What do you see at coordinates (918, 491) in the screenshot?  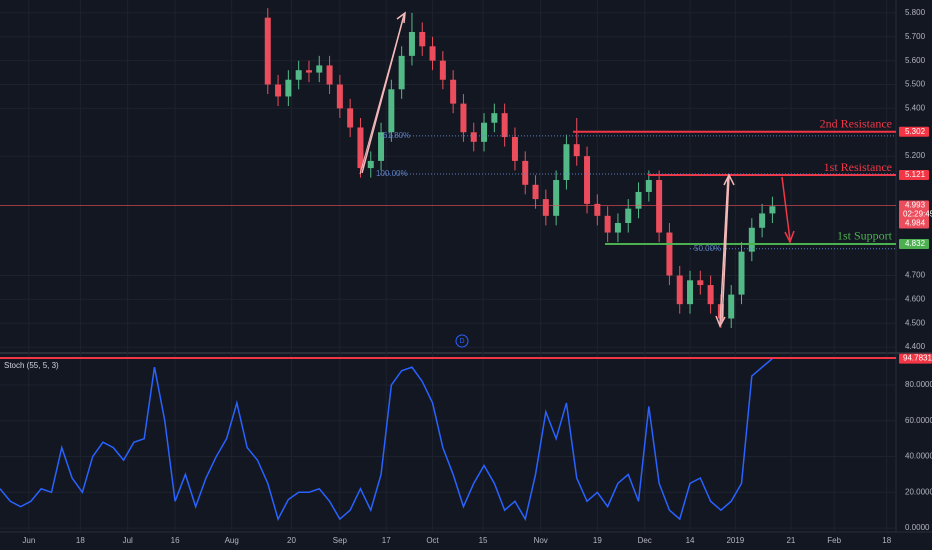 I see `y-tick-label: 20.0000` at bounding box center [918, 491].